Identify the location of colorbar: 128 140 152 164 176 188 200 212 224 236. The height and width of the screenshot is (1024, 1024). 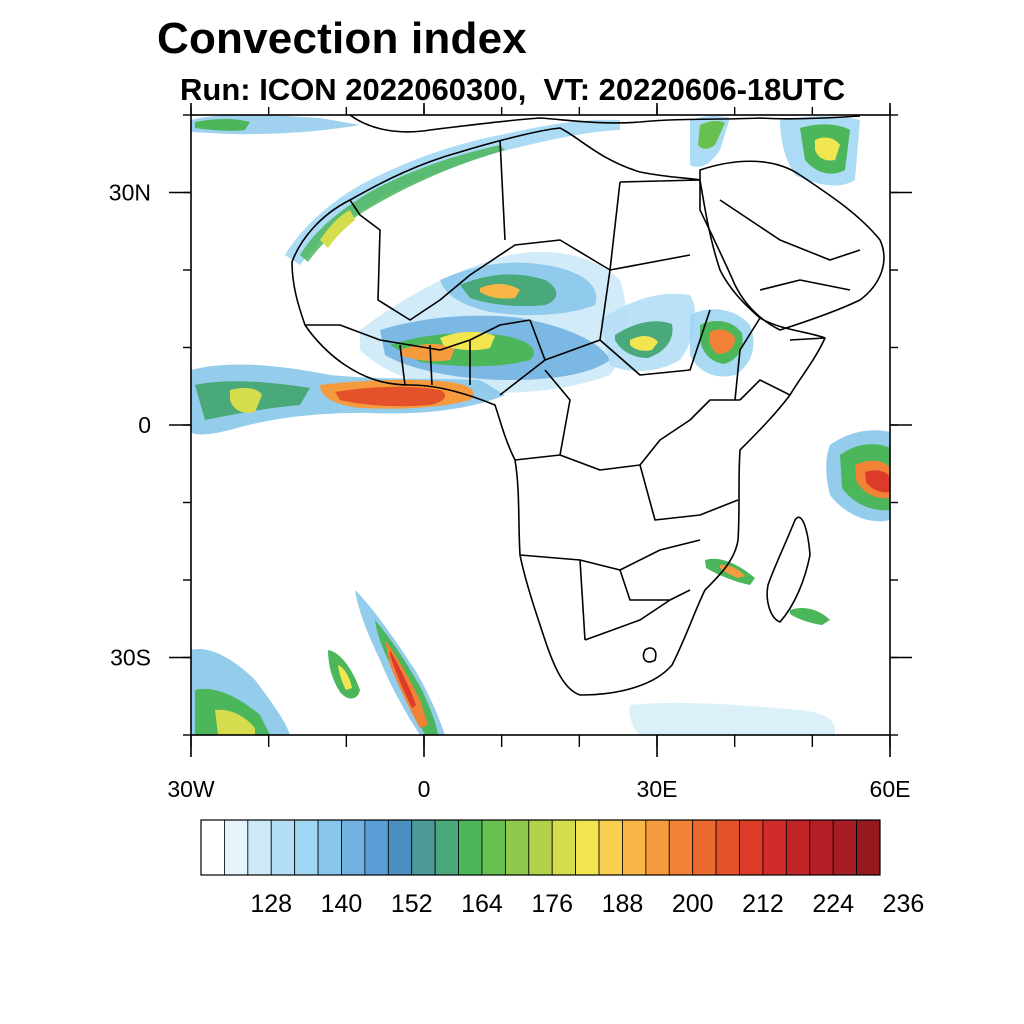
(562, 868).